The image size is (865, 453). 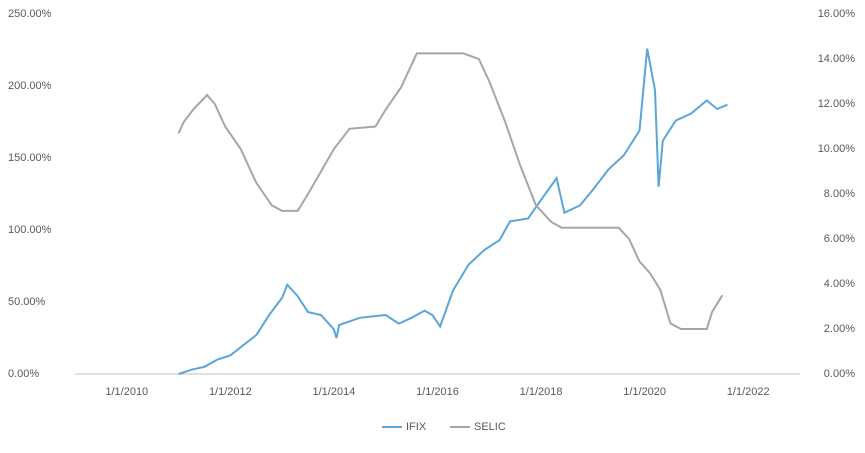 What do you see at coordinates (334, 392) in the screenshot?
I see `x-tick-label: 1/1/2014` at bounding box center [334, 392].